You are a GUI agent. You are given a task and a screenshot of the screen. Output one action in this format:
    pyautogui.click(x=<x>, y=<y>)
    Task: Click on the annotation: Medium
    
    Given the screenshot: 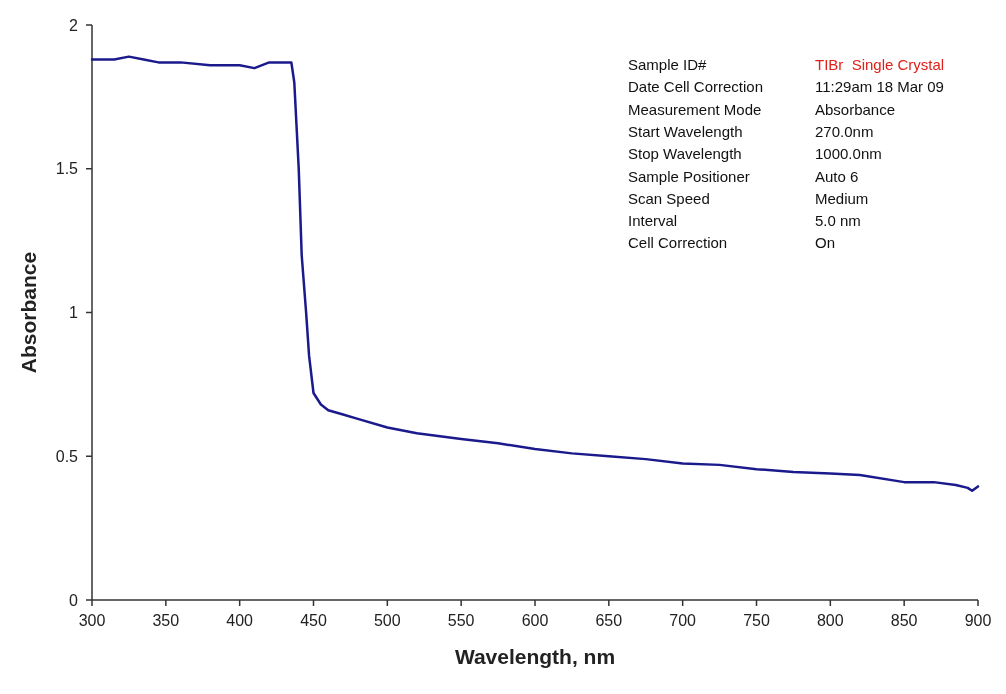 What is the action you would take?
    pyautogui.click(x=842, y=198)
    